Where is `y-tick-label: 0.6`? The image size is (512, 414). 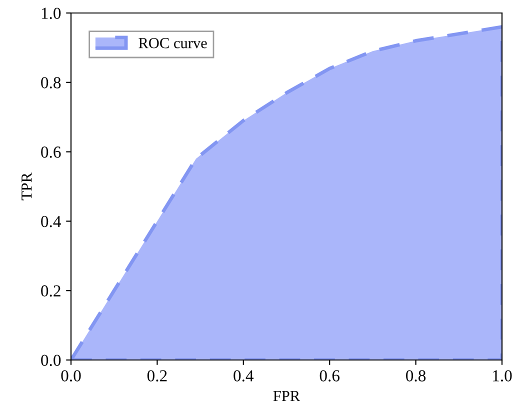 y-tick-label: 0.6 is located at coordinates (51, 152).